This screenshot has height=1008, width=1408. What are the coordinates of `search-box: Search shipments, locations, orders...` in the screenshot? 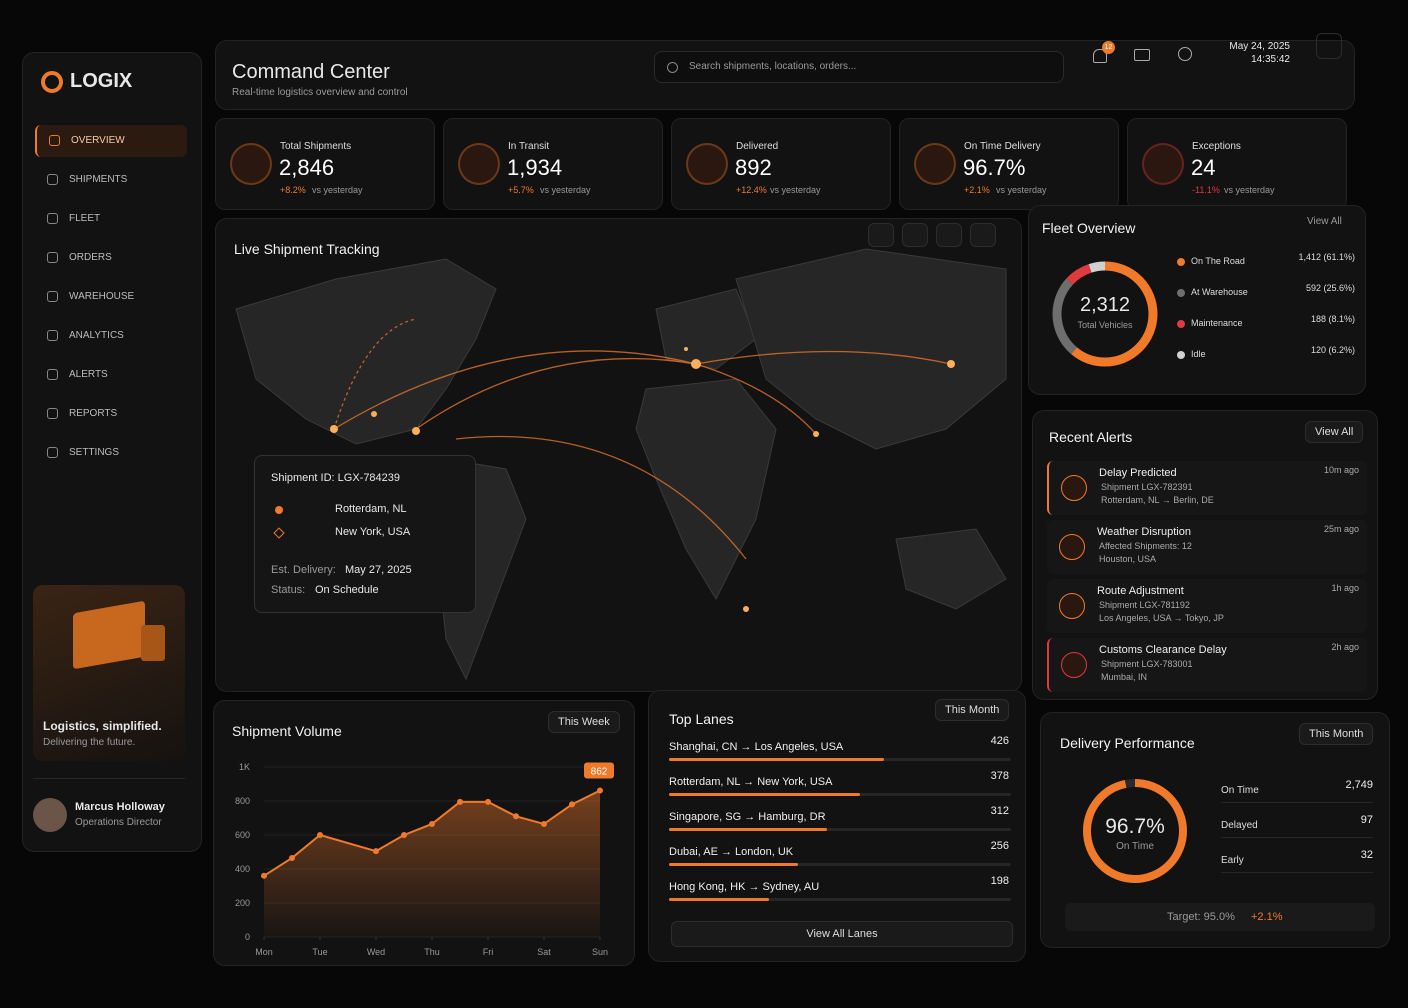 It's located at (859, 67).